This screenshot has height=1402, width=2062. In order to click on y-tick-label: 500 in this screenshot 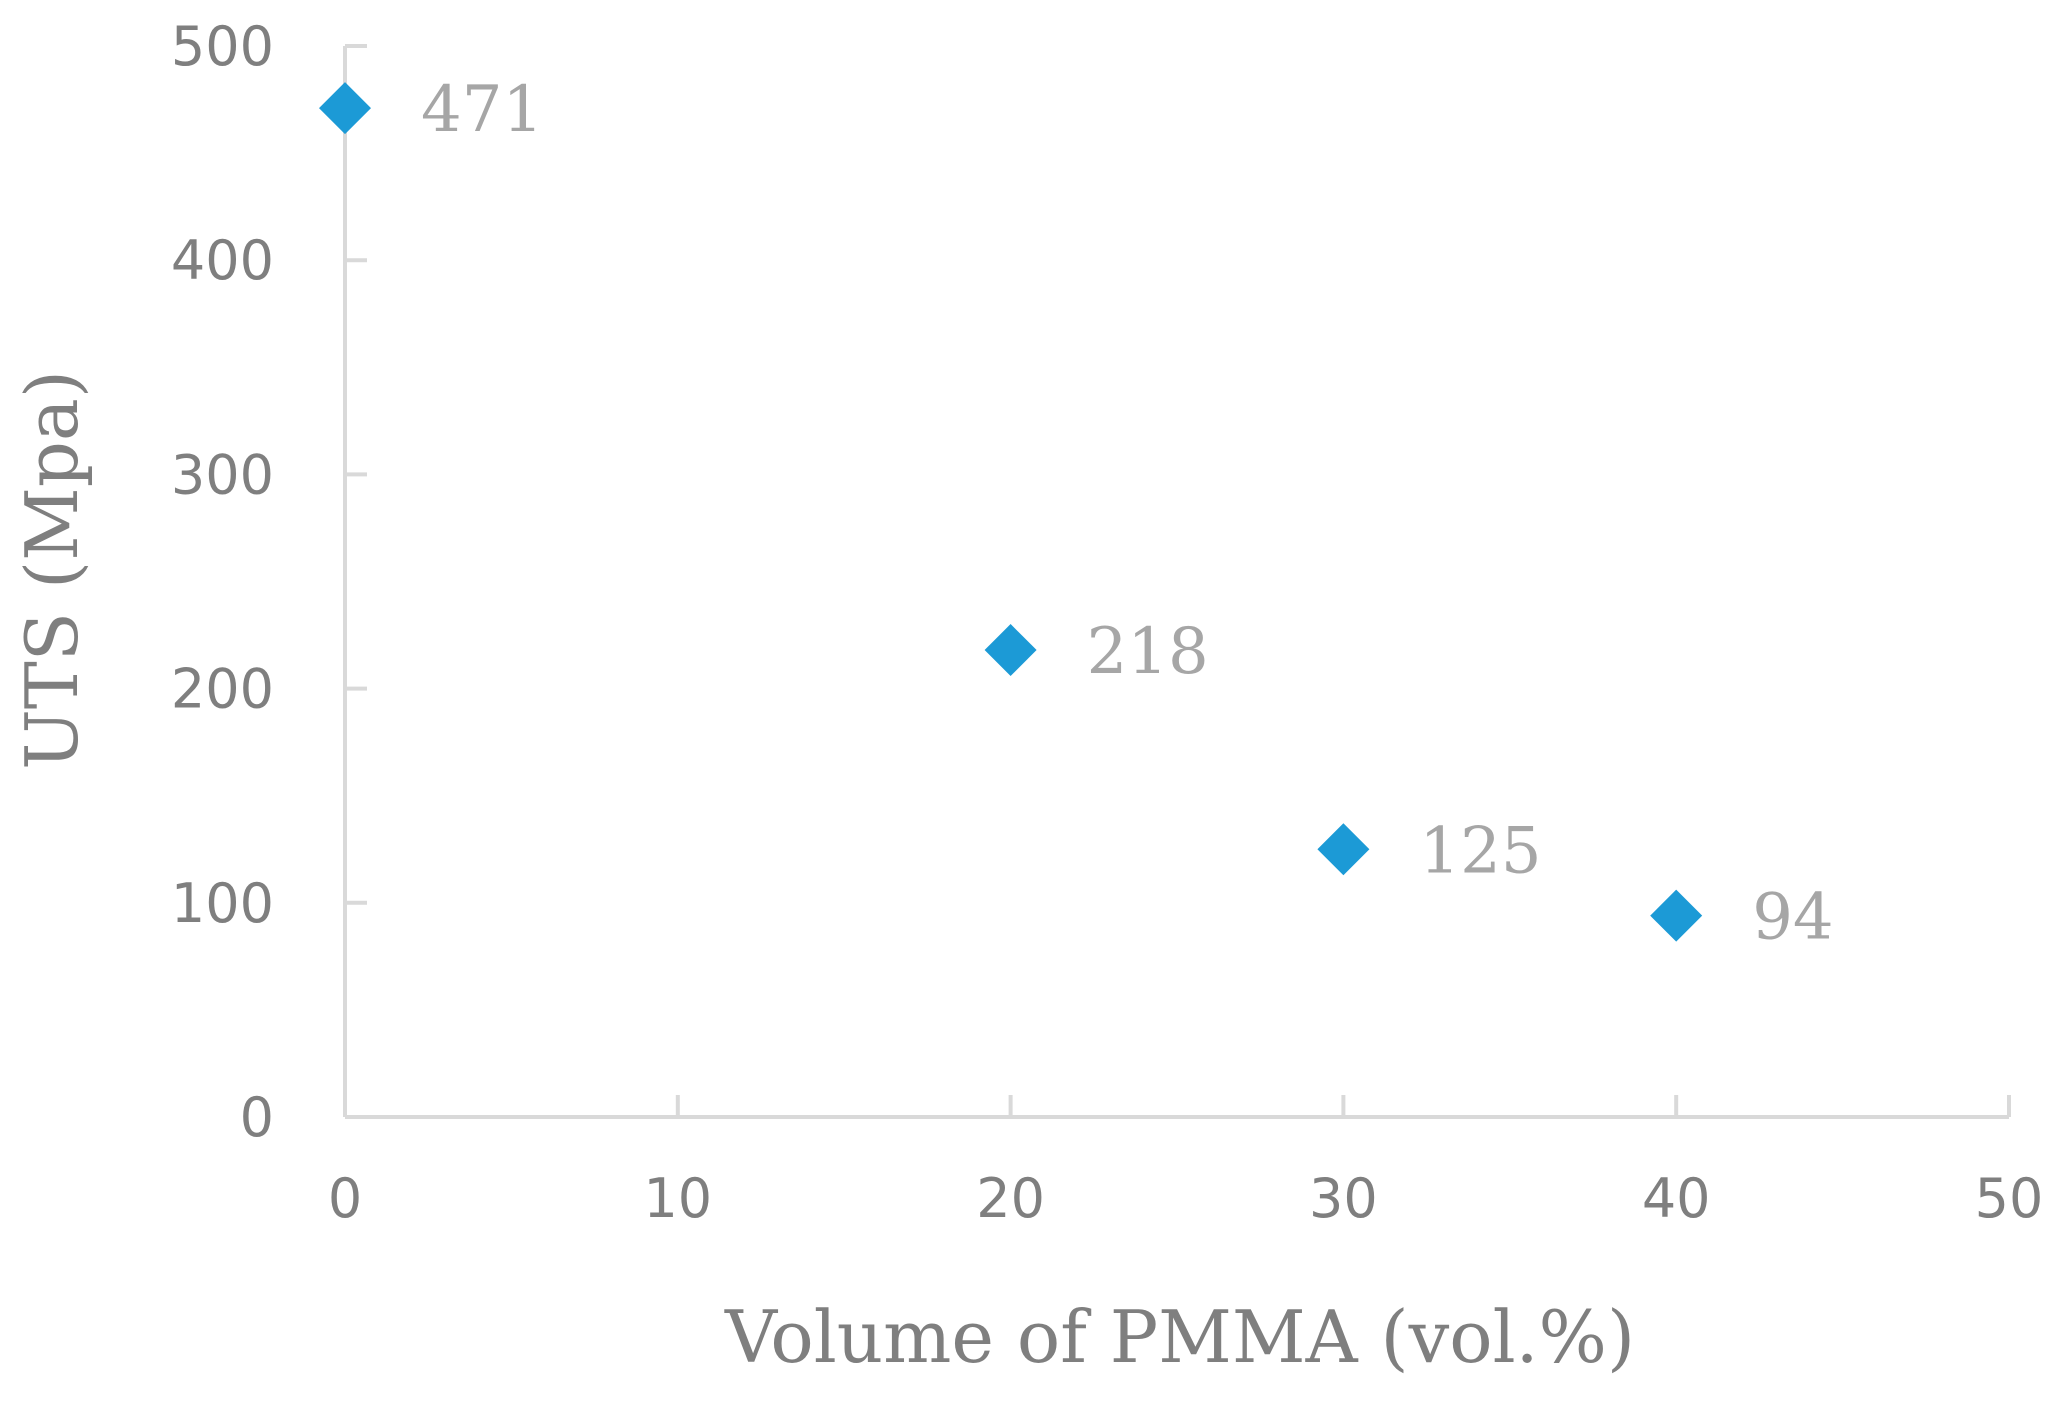, I will do `click(222, 46)`.